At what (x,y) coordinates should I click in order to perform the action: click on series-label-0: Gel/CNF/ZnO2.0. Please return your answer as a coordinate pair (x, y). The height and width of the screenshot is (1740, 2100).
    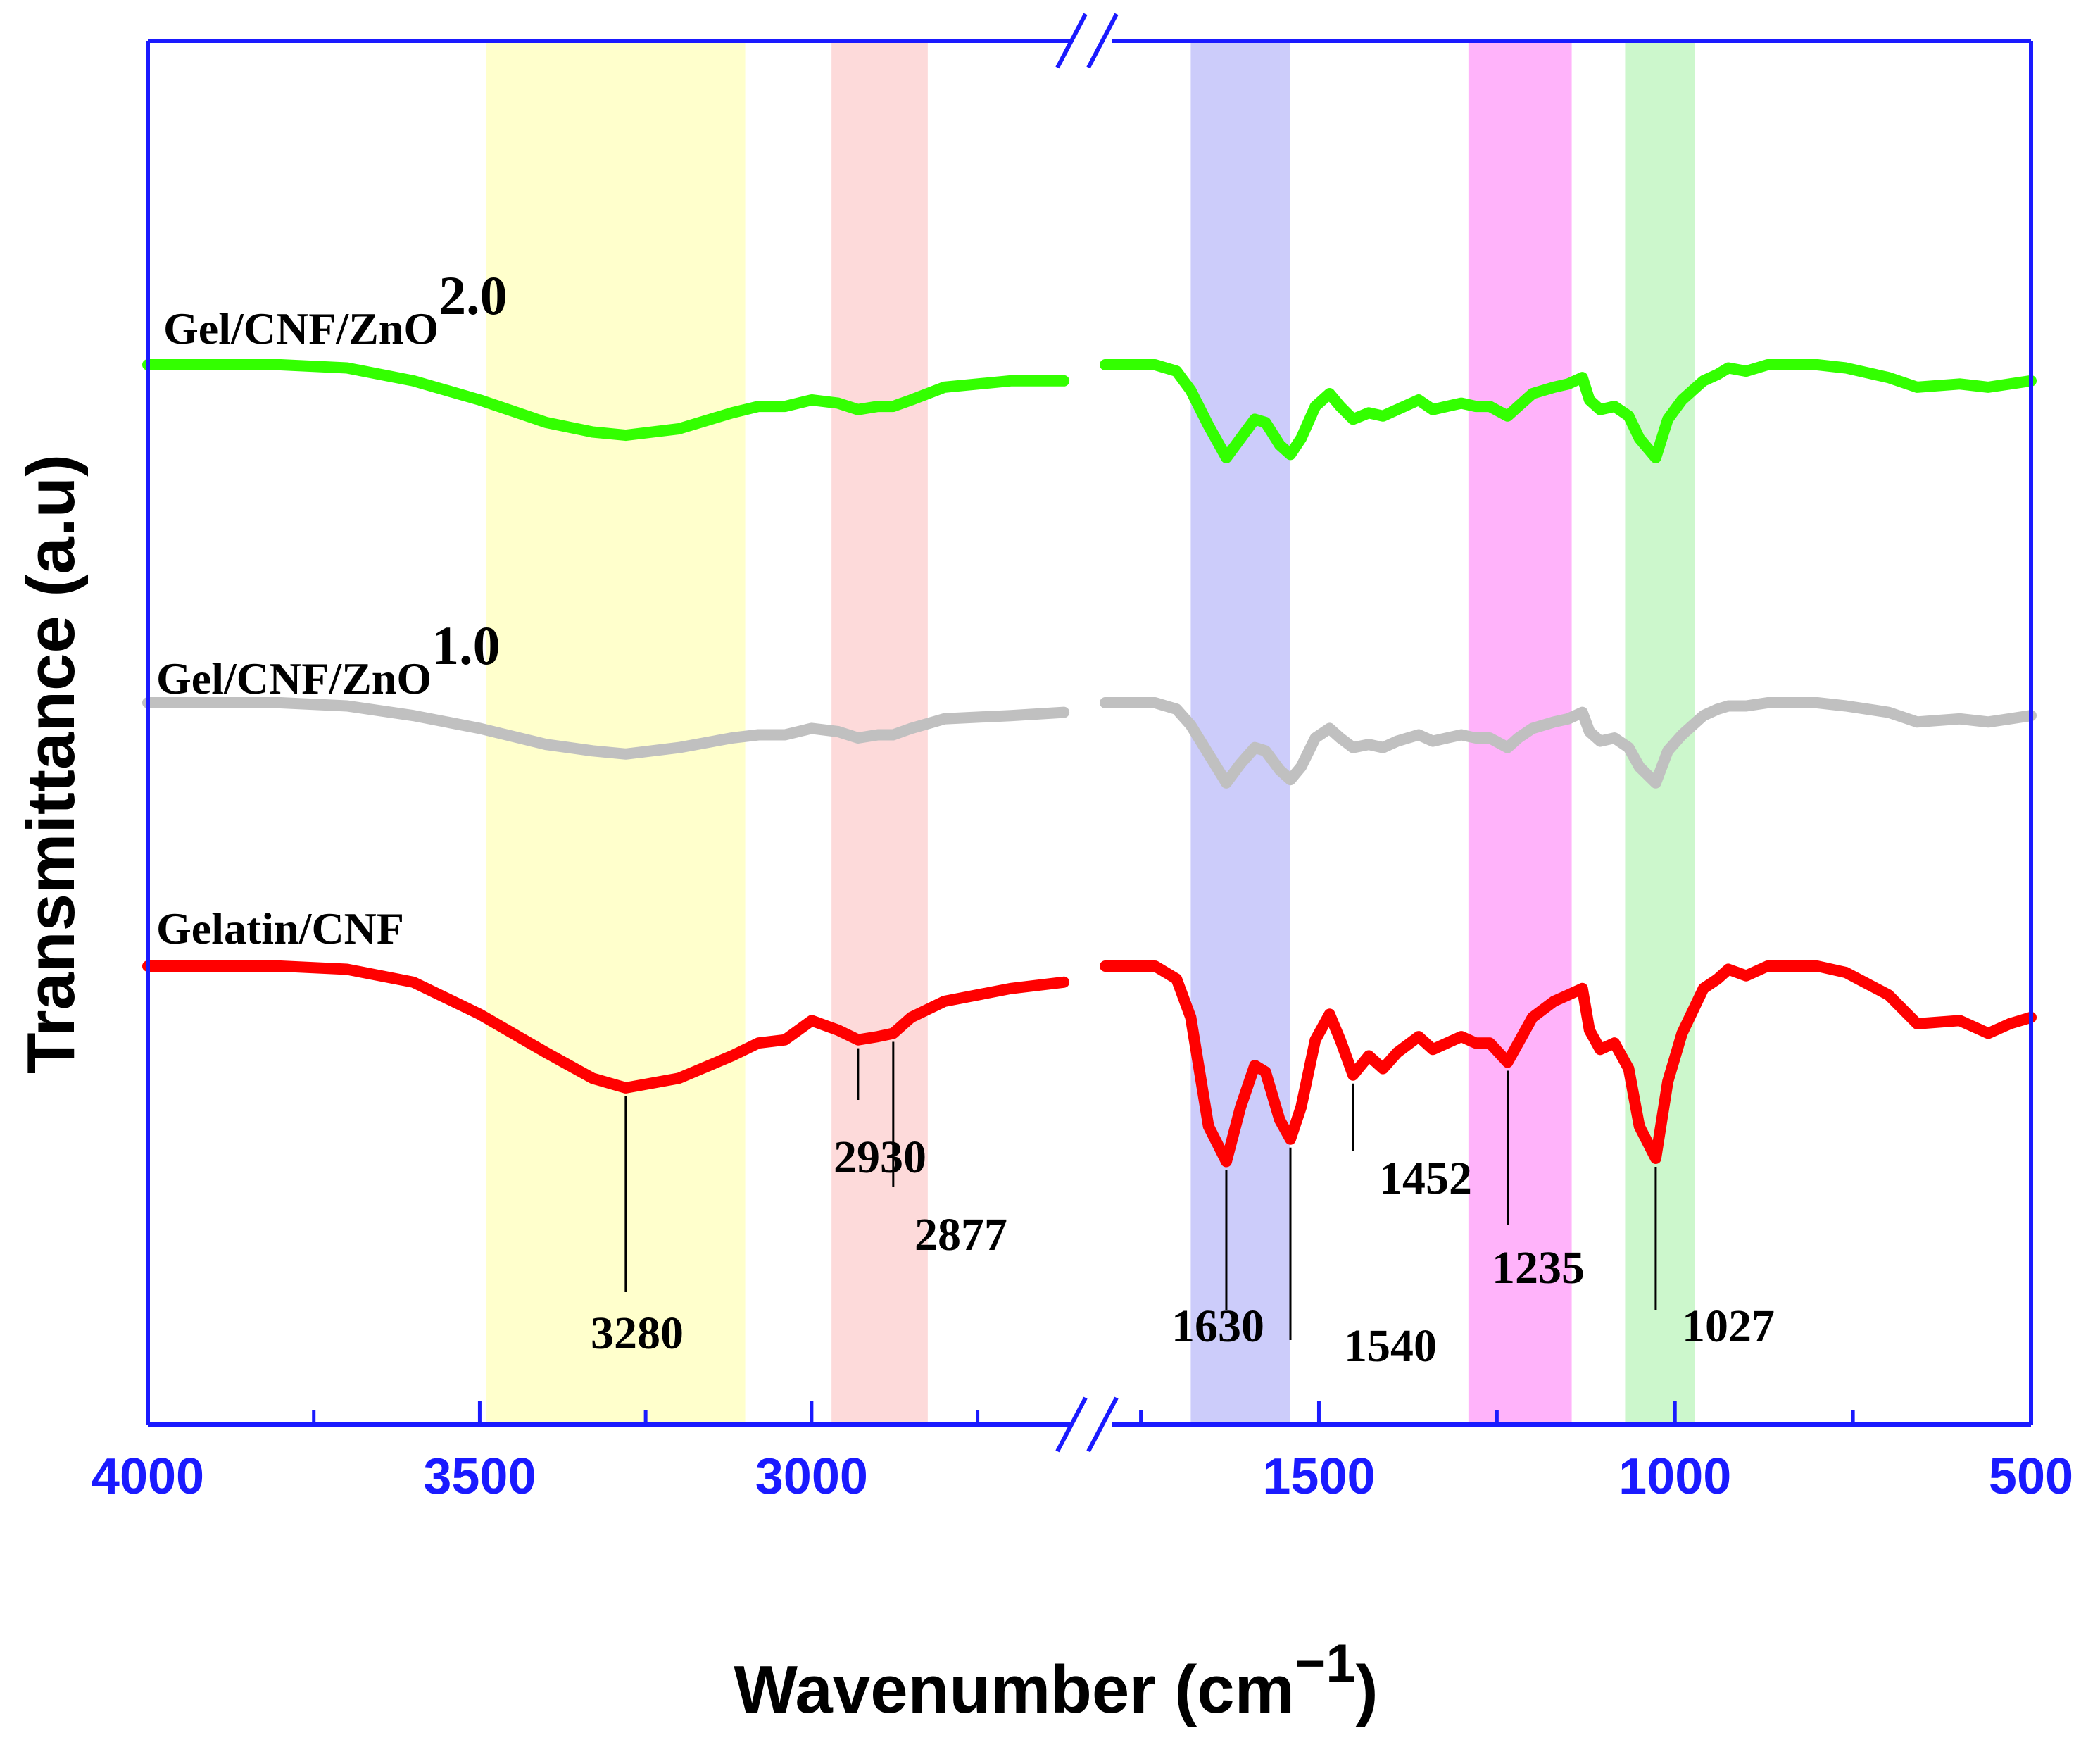
    Looking at the image, I should click on (335, 309).